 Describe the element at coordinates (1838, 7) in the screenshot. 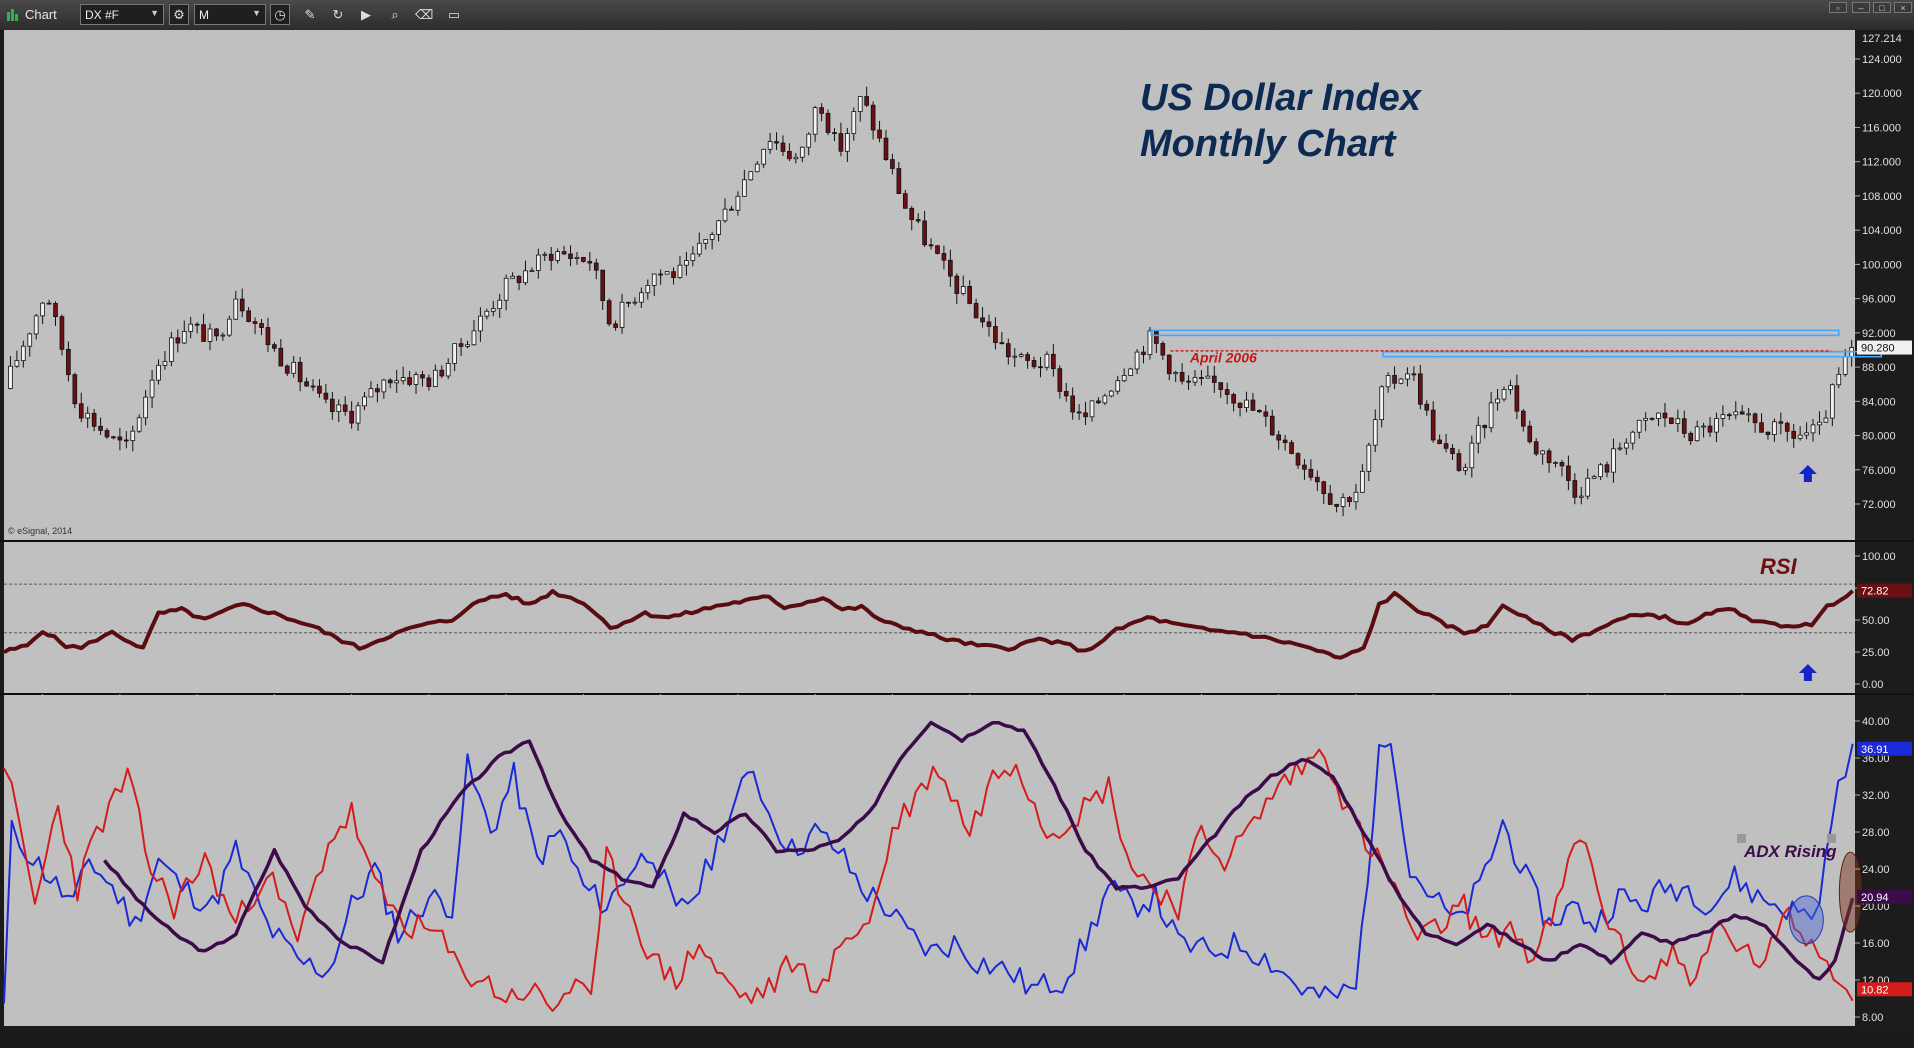

I see `restore-icon: ▫` at that location.